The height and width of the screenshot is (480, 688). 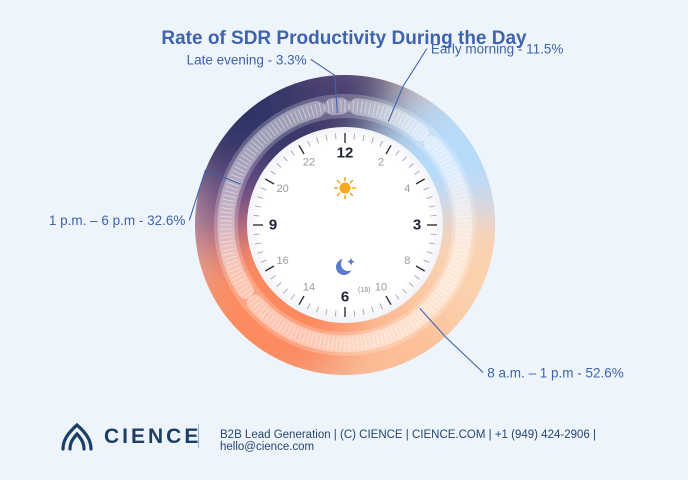 I want to click on clock-numbers: 12 2 4 3 8 10 6 14 16 9 20 22, so click(x=345, y=225).